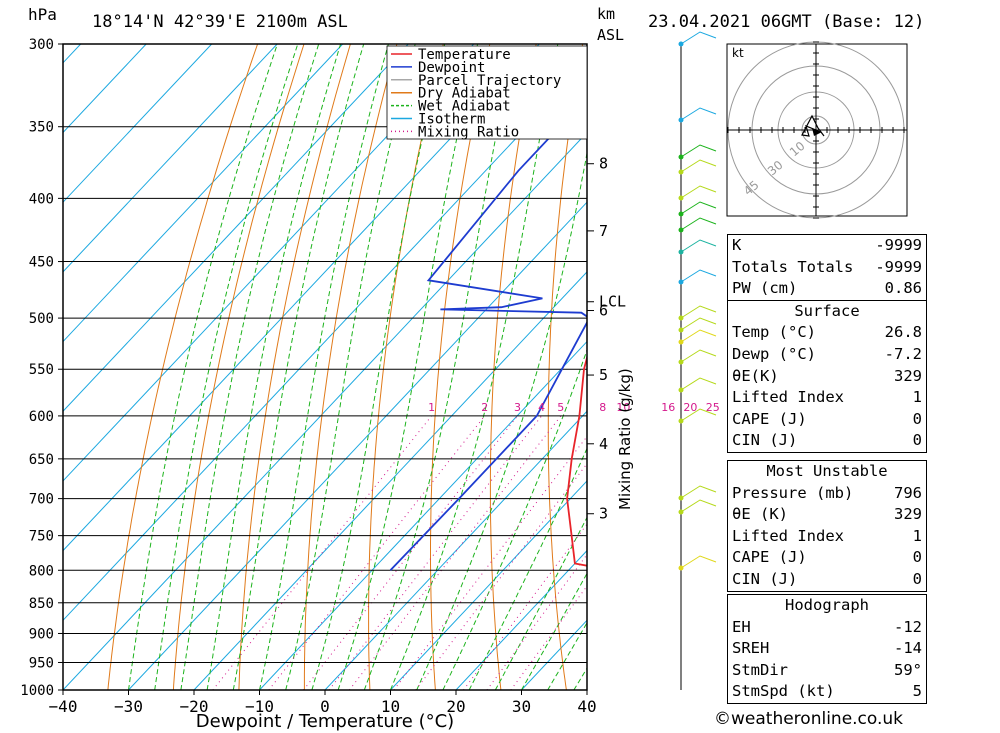 This screenshot has height=733, width=1000. I want to click on mixing-ratio-label: 2, so click(484, 407).